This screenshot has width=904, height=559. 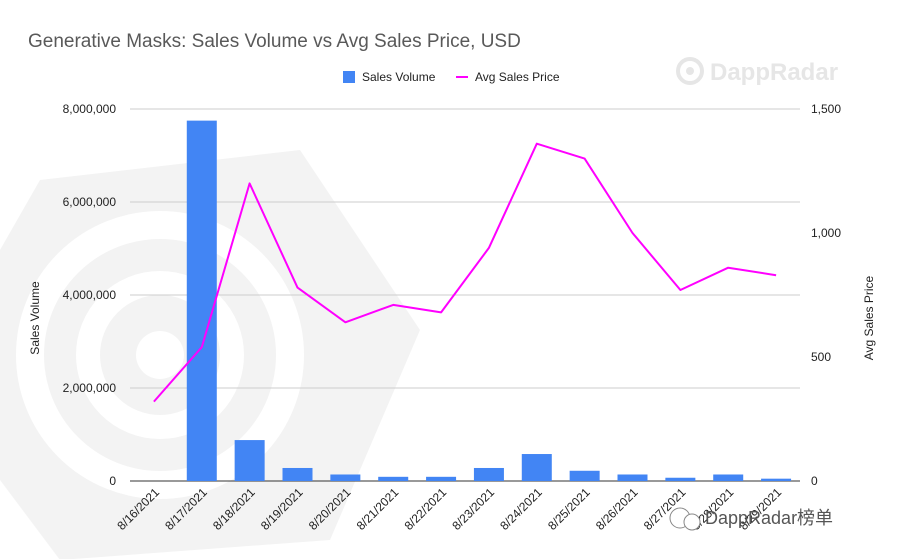 I want to click on y-right-tick-label: 1,500, so click(x=826, y=109).